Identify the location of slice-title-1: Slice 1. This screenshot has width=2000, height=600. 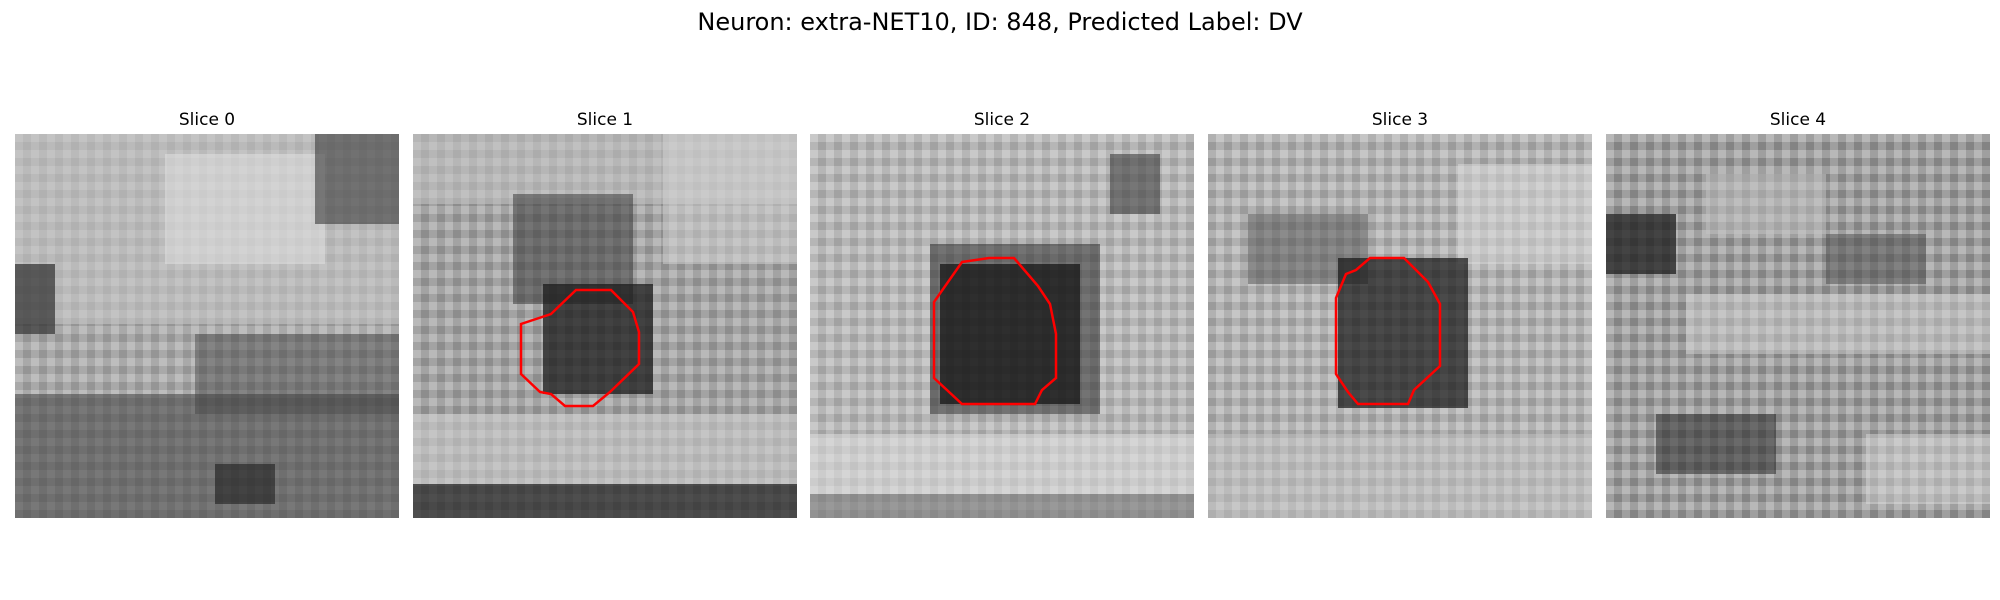
(605, 120).